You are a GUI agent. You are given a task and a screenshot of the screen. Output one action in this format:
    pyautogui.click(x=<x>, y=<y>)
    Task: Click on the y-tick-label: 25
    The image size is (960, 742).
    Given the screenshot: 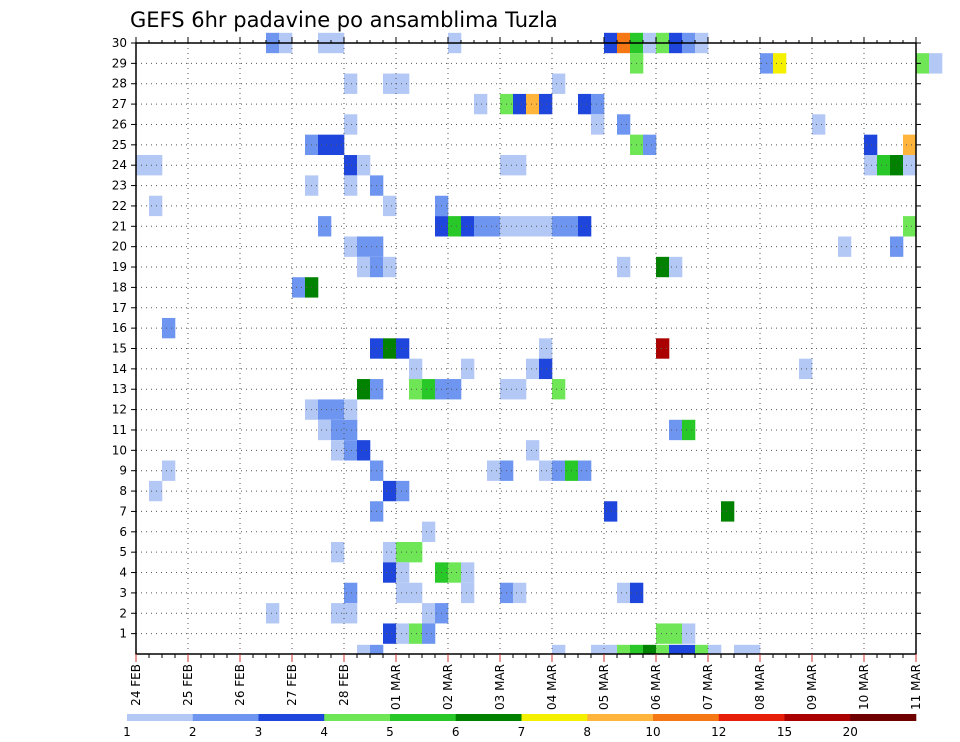 What is the action you would take?
    pyautogui.click(x=119, y=145)
    